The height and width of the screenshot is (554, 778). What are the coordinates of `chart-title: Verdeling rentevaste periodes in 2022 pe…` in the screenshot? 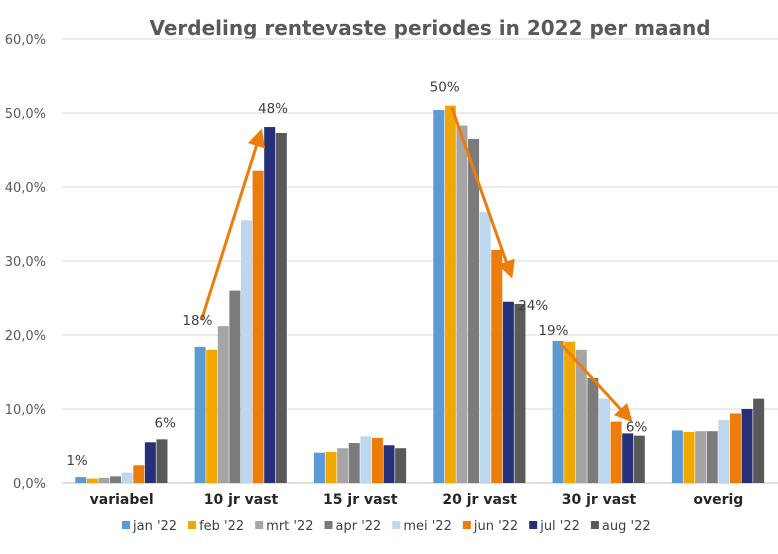 It's located at (429, 28).